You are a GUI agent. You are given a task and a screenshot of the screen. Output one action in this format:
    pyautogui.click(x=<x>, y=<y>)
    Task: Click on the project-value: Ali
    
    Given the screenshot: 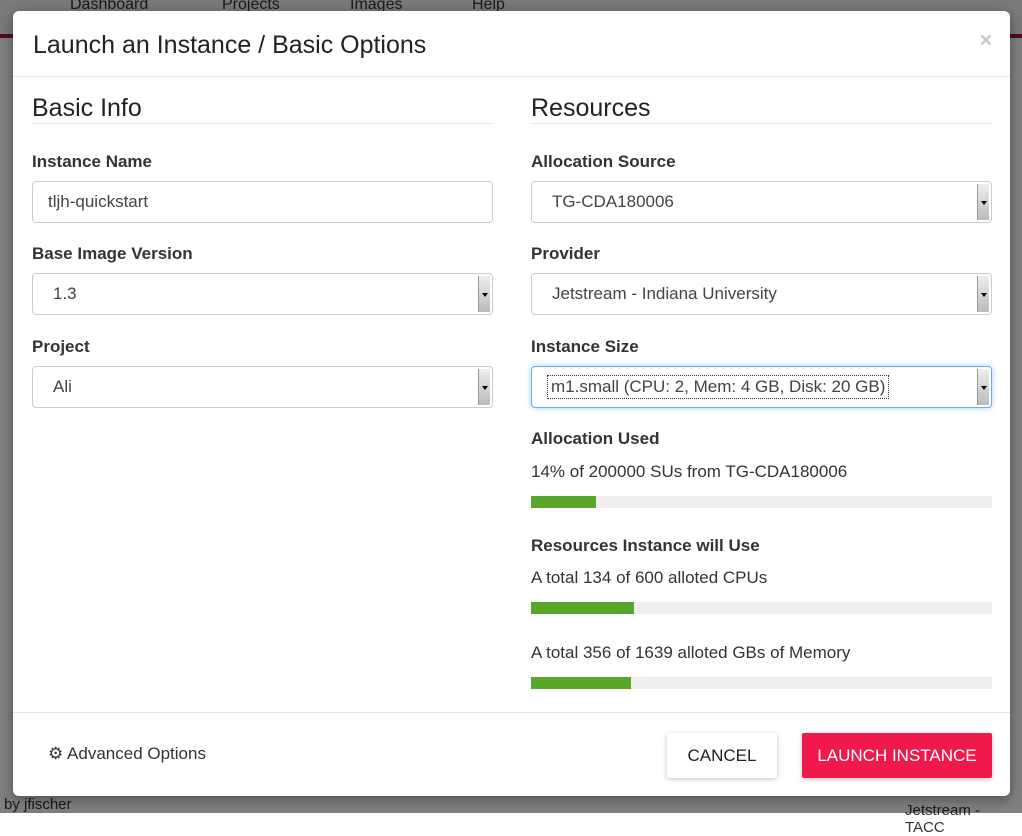 What is the action you would take?
    pyautogui.click(x=62, y=386)
    